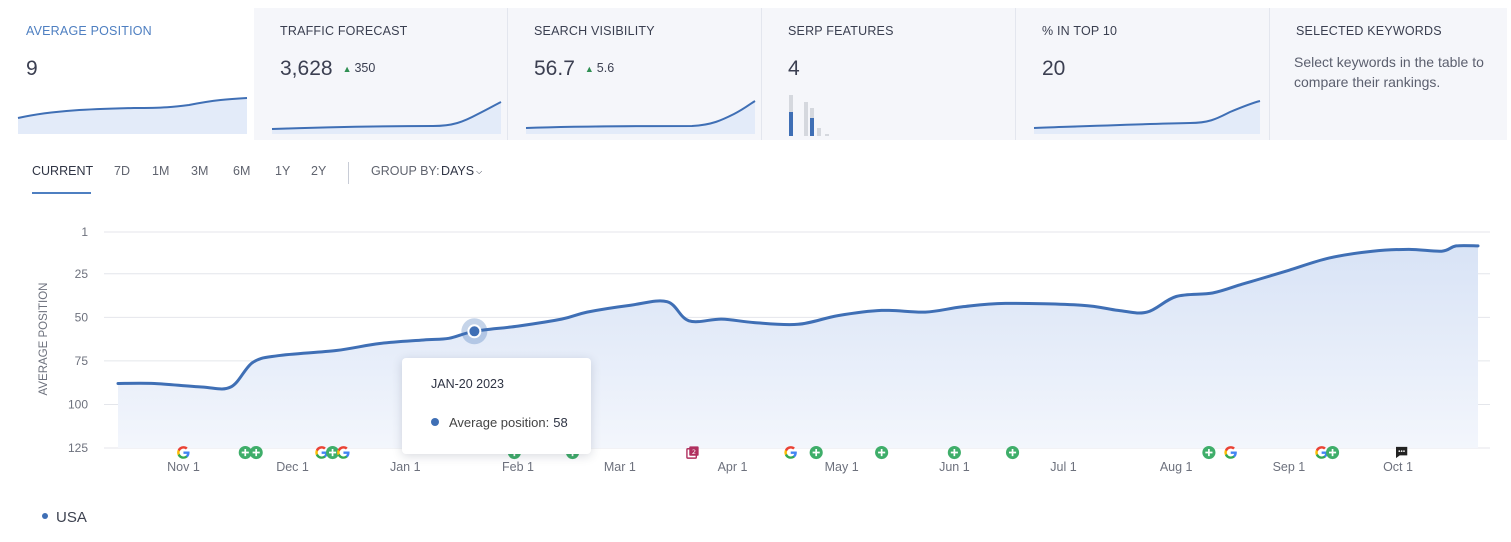 The image size is (1511, 542). What do you see at coordinates (344, 31) in the screenshot?
I see `kpi-title: TRAFFIC FORECAST` at bounding box center [344, 31].